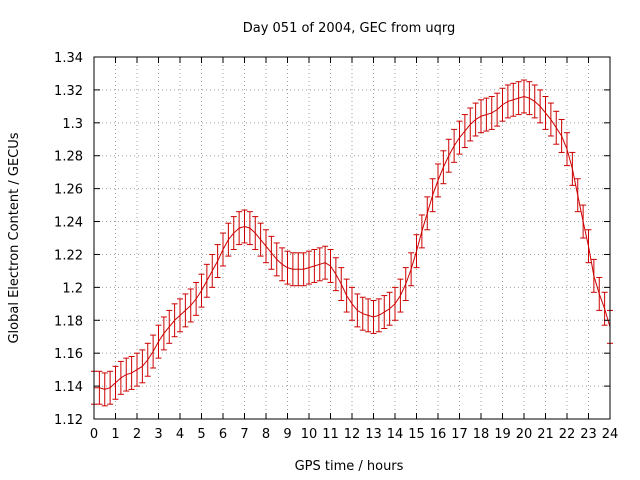 The height and width of the screenshot is (480, 640). What do you see at coordinates (68, 190) in the screenshot?
I see `y-tick-label: 1.26` at bounding box center [68, 190].